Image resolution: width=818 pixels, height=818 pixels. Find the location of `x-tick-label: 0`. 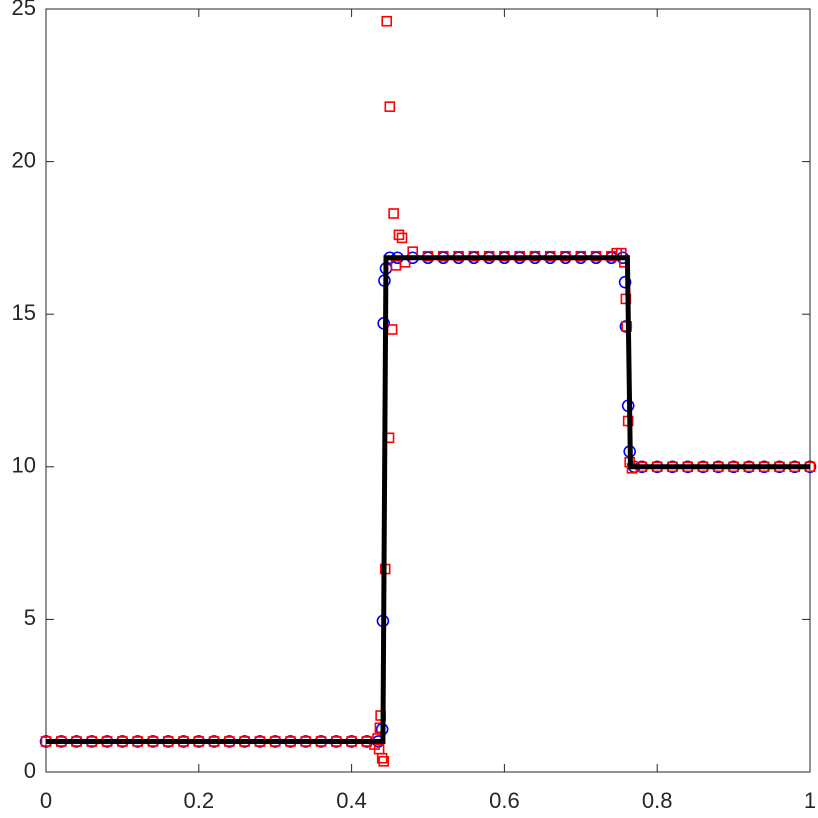

x-tick-label: 0 is located at coordinates (46, 800).